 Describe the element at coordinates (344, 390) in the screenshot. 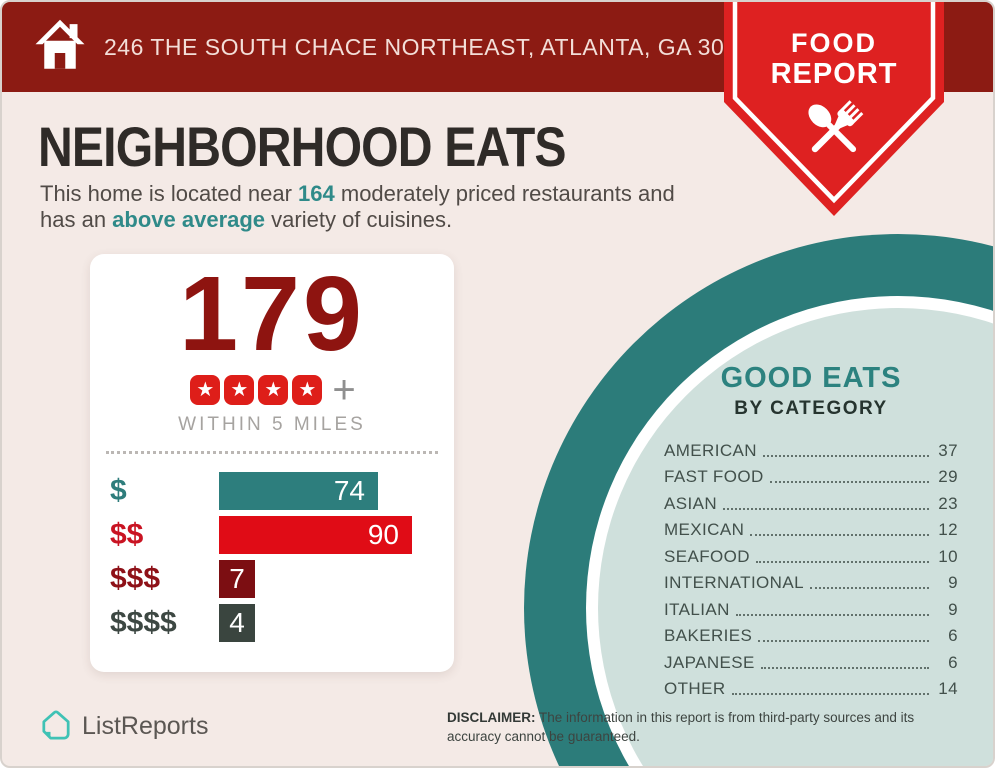

I see `plus-sign: +` at that location.